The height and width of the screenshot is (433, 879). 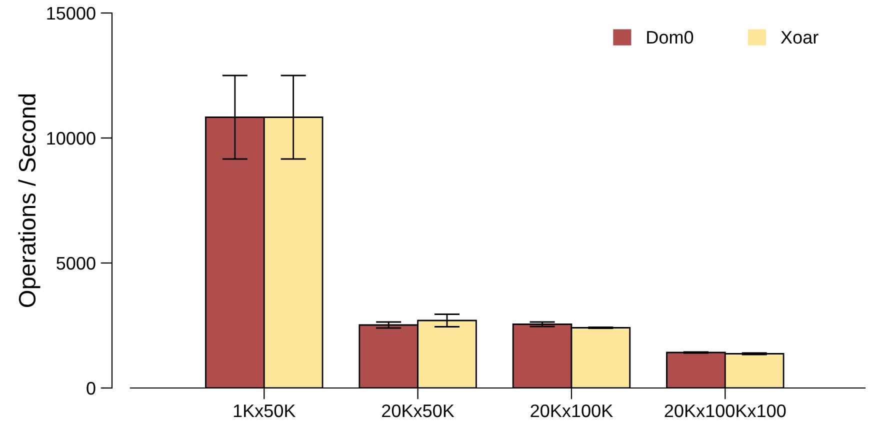 I want to click on y-tick-label: 15000, so click(x=71, y=13).